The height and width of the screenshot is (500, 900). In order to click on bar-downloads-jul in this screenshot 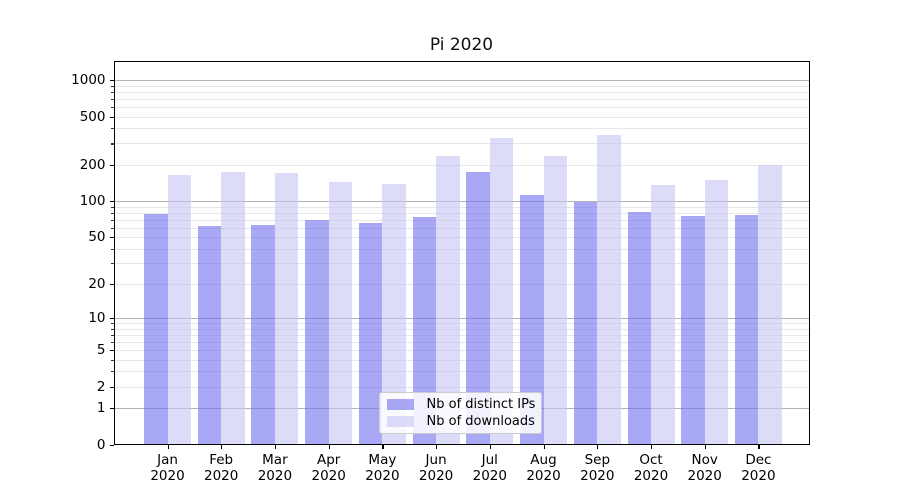, I will do `click(501, 291)`.